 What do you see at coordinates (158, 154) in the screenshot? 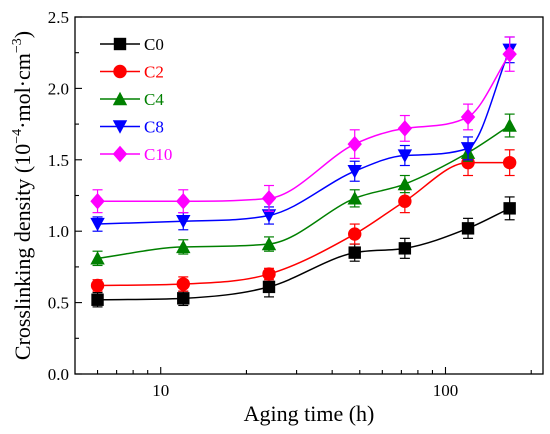
I see `legend-label: C10` at bounding box center [158, 154].